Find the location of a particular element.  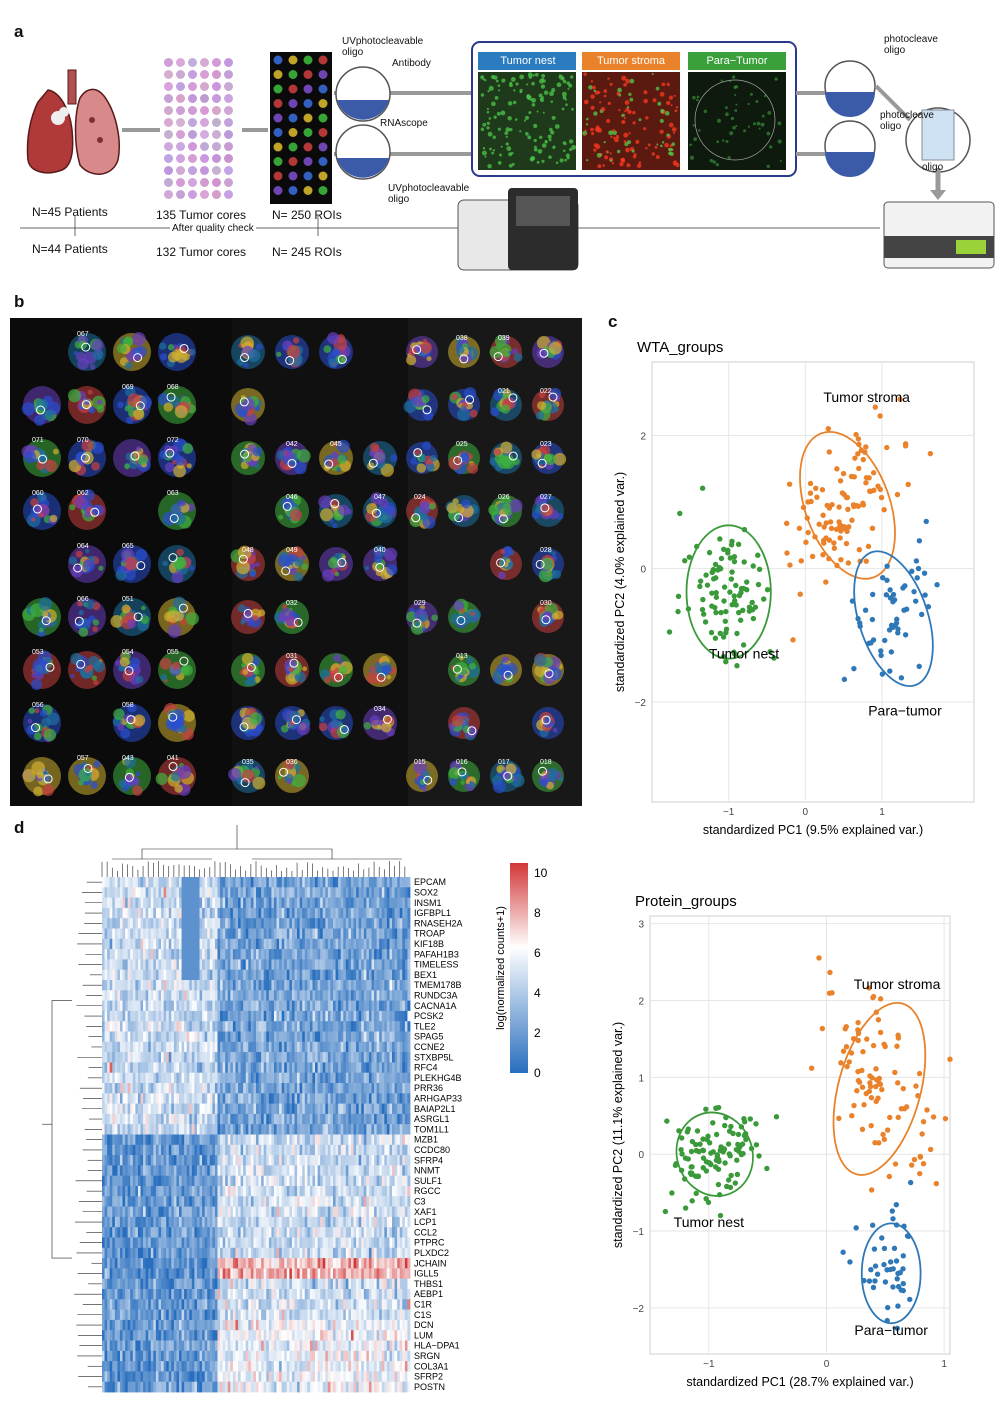

roi-label: 066 is located at coordinates (83, 599).